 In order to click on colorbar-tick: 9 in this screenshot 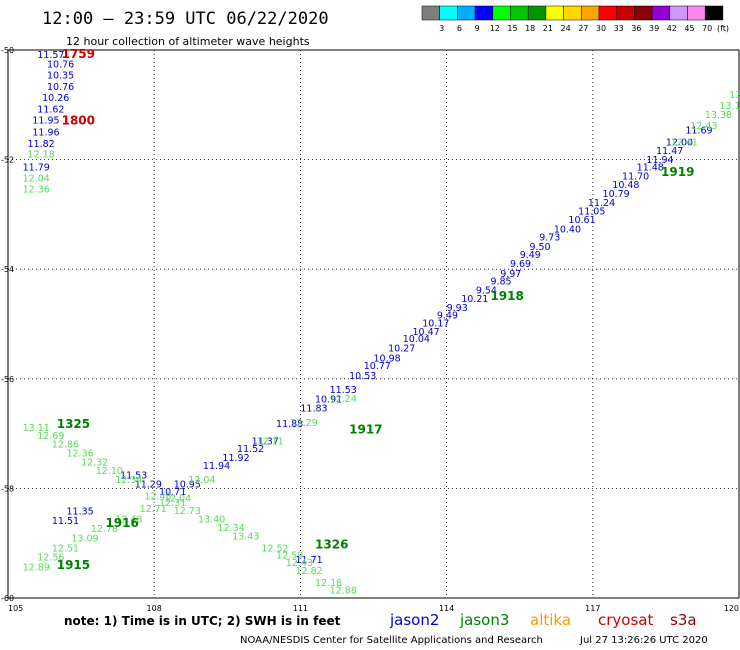, I will do `click(477, 28)`.